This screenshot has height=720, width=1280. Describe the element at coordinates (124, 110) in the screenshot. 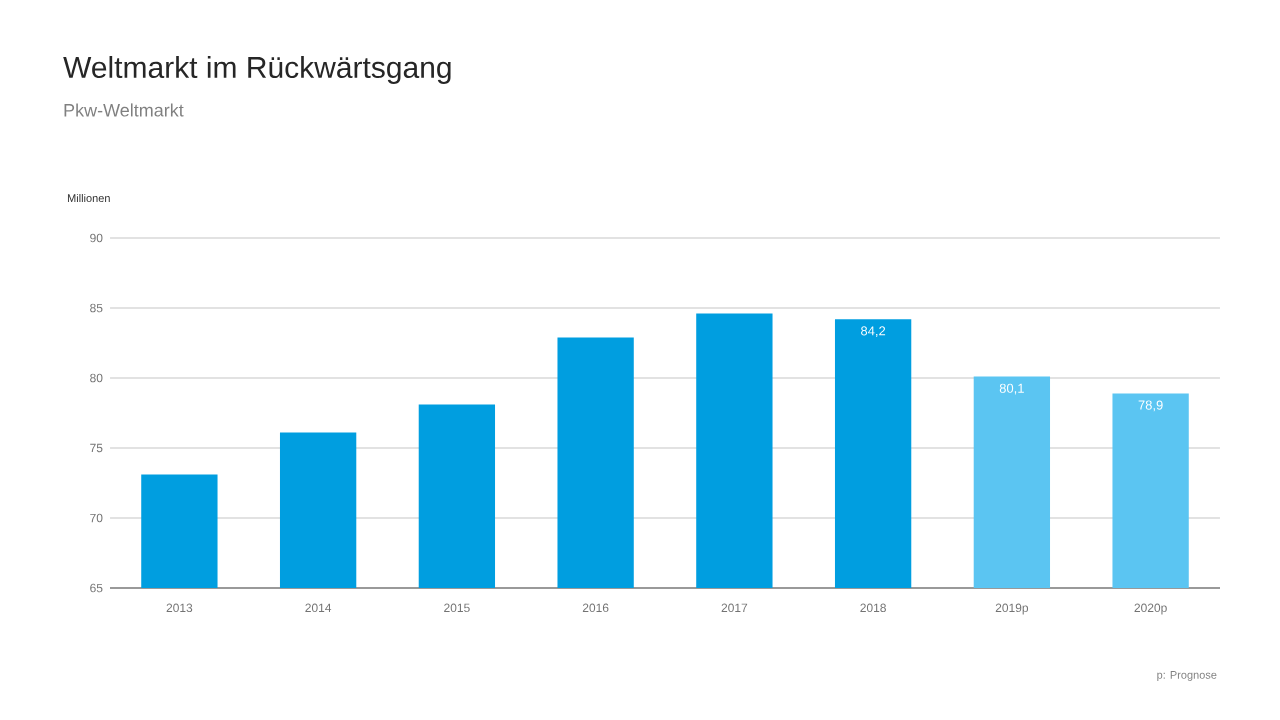

I see `chart-subtitle: Pkw-Weltmarkt` at that location.